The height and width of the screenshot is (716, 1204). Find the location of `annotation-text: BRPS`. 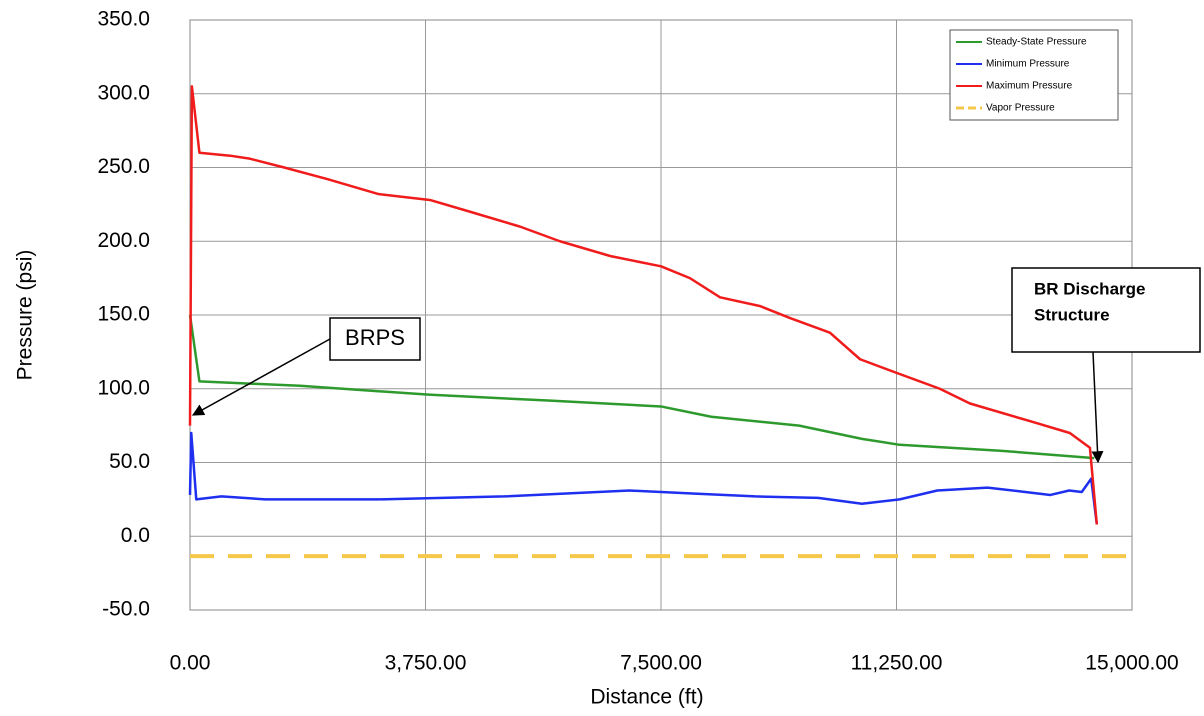

annotation-text: BRPS is located at coordinates (375, 337).